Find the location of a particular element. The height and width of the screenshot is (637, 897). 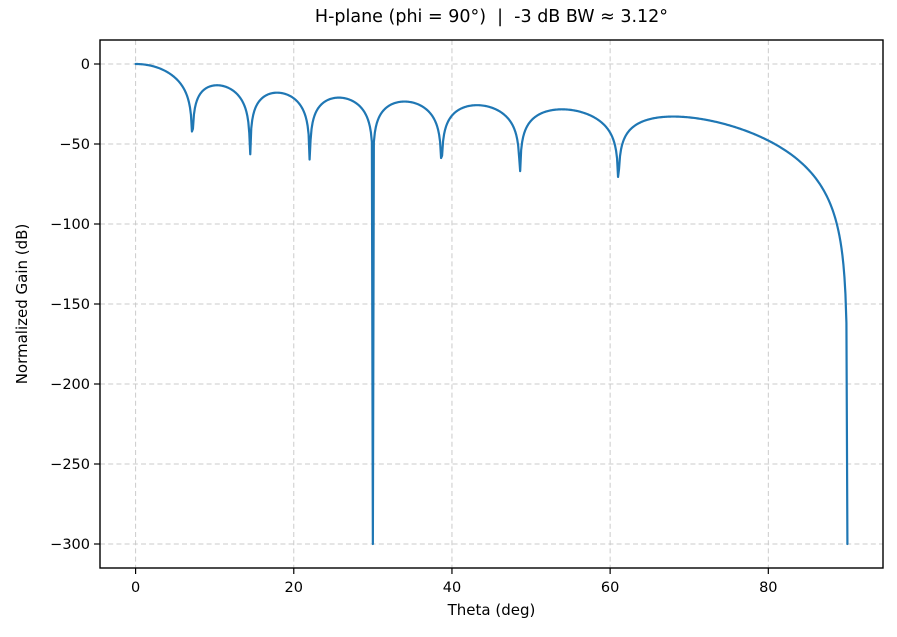

chart-title: H-plane (phi = 90°) | -3 dB BW ≈ 3.12° is located at coordinates (491, 17).